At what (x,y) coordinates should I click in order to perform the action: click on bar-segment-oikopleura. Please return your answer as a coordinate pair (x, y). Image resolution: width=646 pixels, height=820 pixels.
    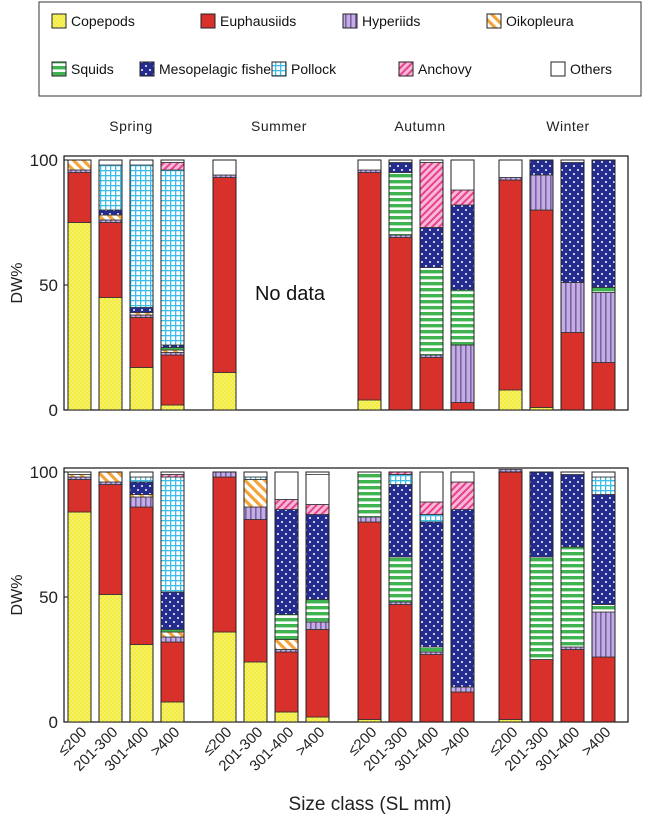
    Looking at the image, I should click on (255, 493).